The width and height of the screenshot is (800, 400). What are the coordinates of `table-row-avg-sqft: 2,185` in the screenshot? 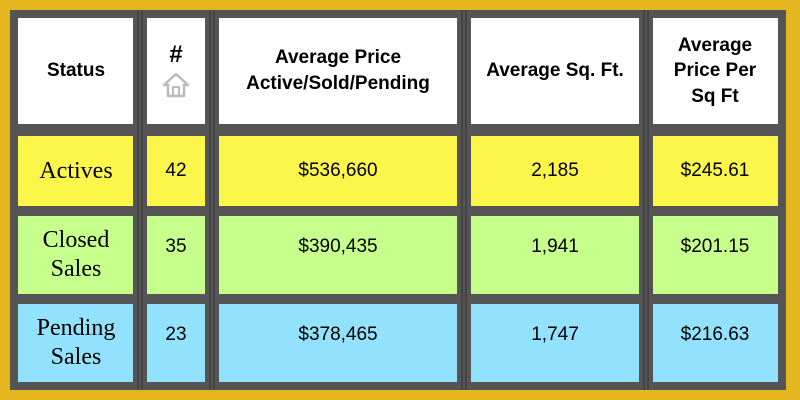 It's located at (555, 171).